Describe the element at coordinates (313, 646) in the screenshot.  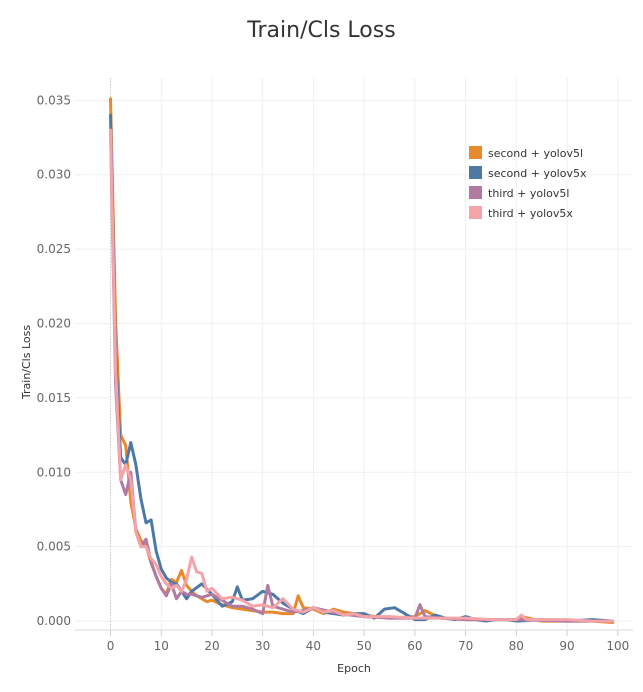
I see `x-tick-label: 40` at that location.